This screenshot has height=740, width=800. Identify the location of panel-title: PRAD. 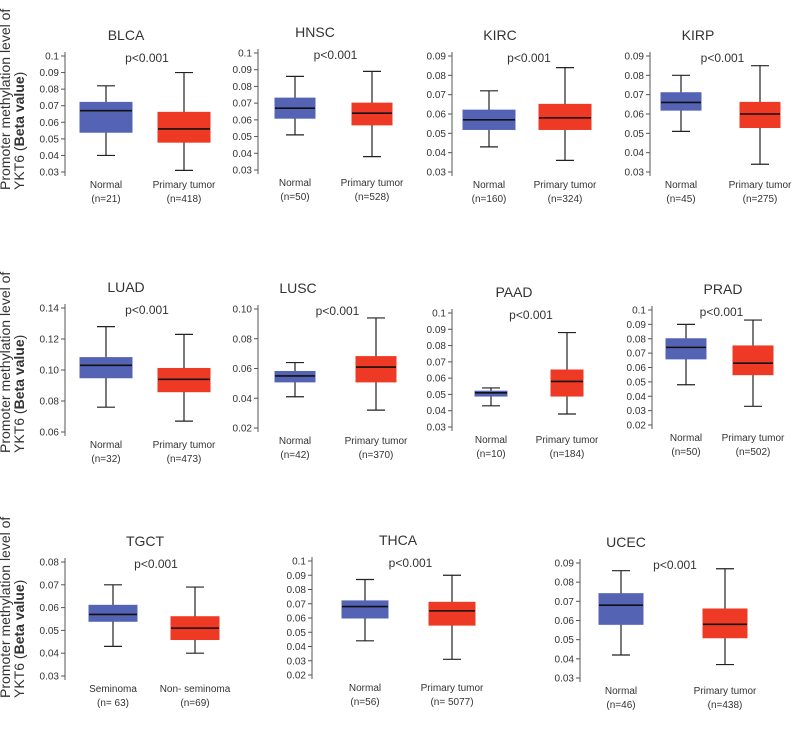
(723, 289).